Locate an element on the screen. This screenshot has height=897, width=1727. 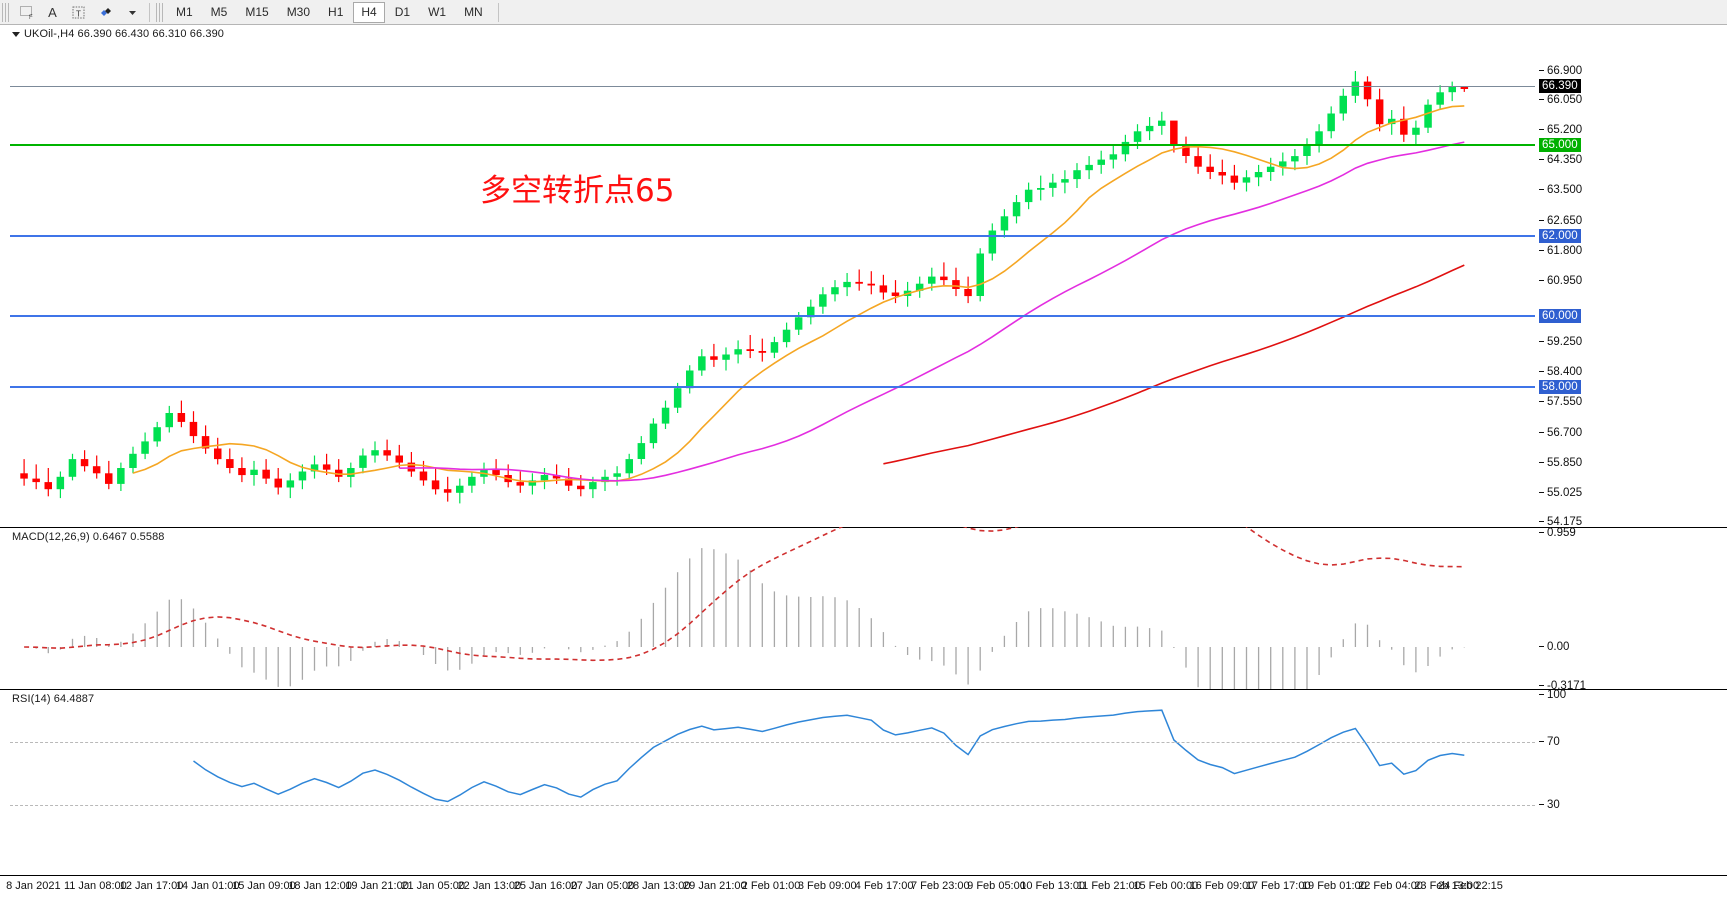
timeframe-mn: MN is located at coordinates (473, 12).